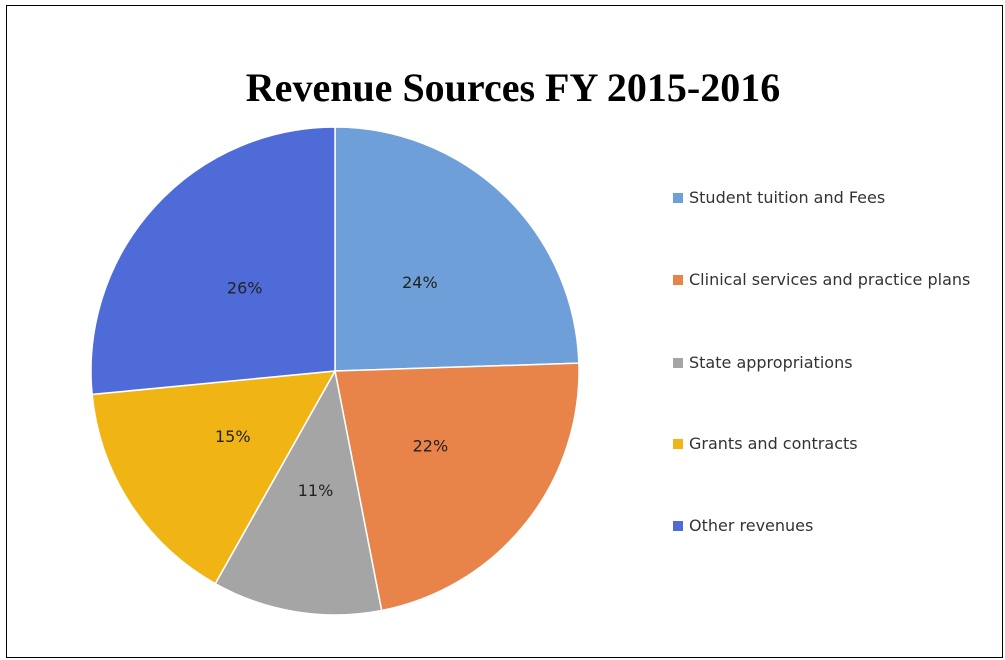 Image resolution: width=1005 pixels, height=660 pixels. Describe the element at coordinates (431, 446) in the screenshot. I see `data-label: 22%` at that location.